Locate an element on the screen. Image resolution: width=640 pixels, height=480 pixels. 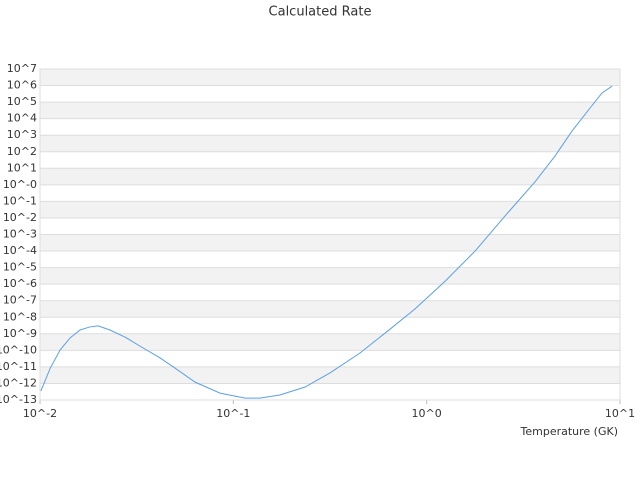
y-tick-label: 10^4 is located at coordinates (22, 118).